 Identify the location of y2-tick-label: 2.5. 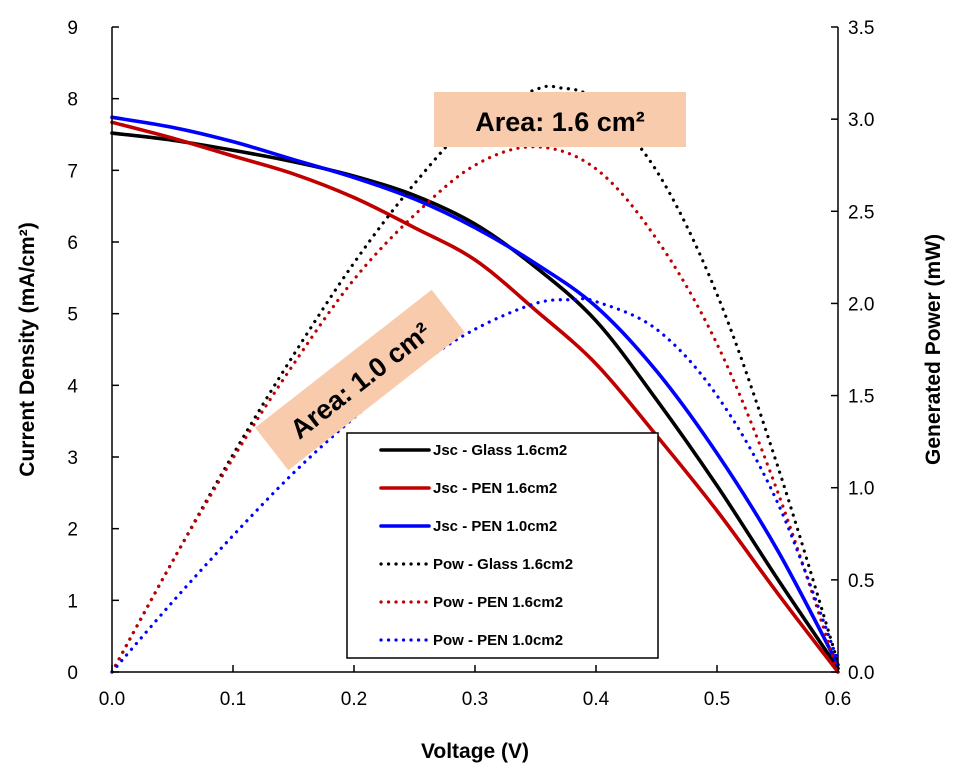
(861, 212).